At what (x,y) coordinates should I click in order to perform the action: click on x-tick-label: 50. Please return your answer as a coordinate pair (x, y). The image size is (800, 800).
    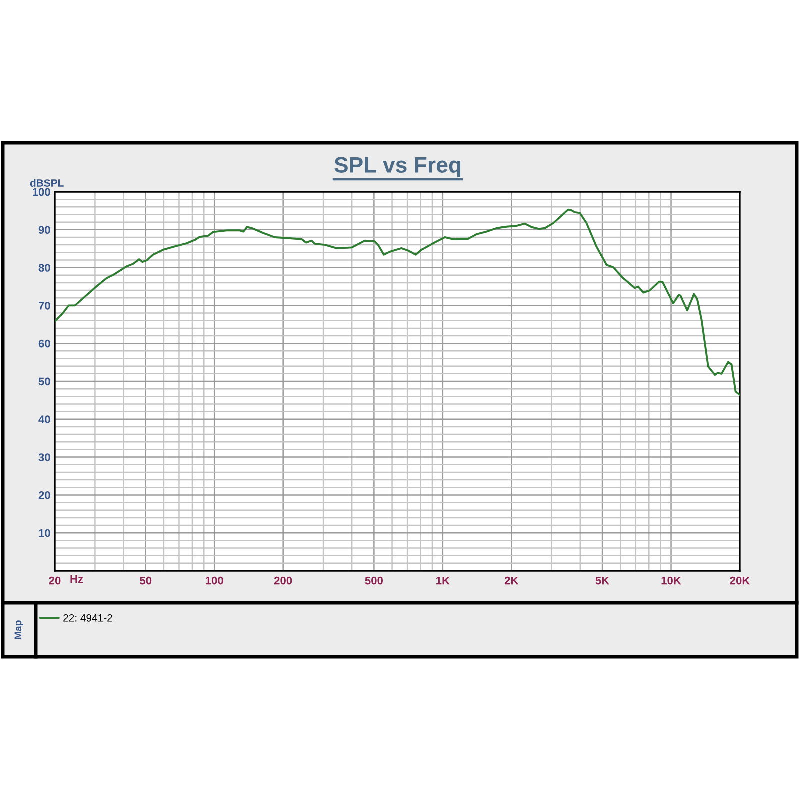
    Looking at the image, I should click on (146, 580).